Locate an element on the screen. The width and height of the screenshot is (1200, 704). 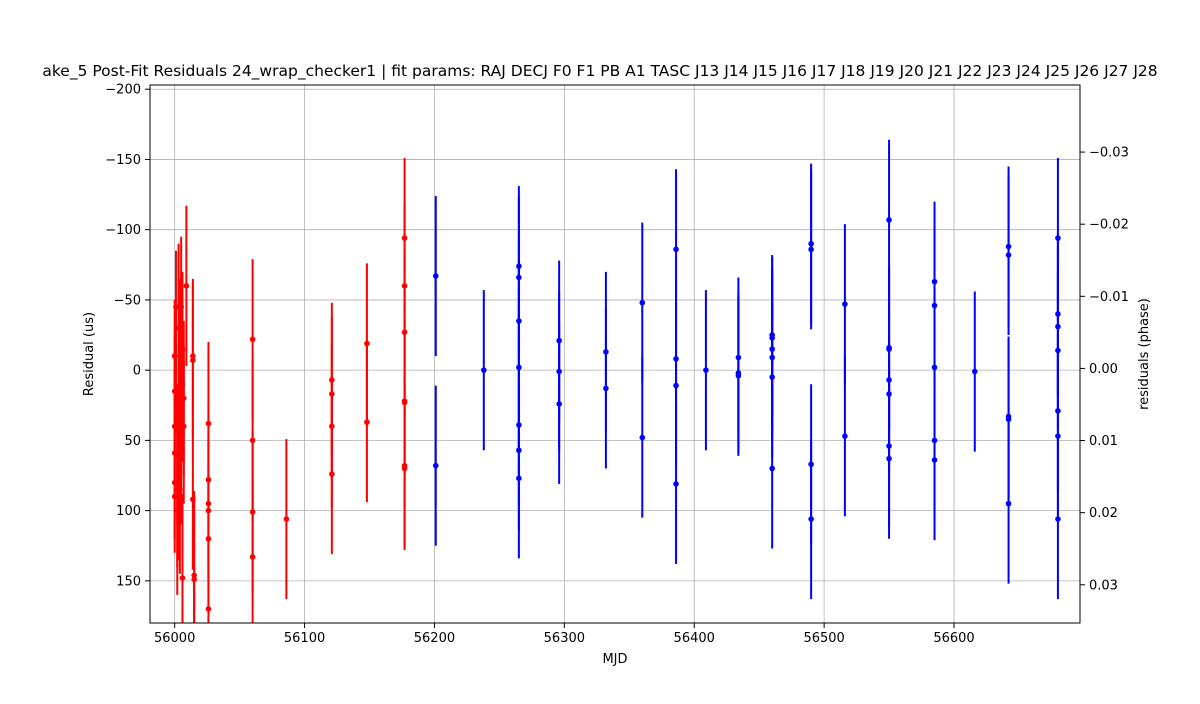
y-tick-label: −100 is located at coordinates (123, 230).